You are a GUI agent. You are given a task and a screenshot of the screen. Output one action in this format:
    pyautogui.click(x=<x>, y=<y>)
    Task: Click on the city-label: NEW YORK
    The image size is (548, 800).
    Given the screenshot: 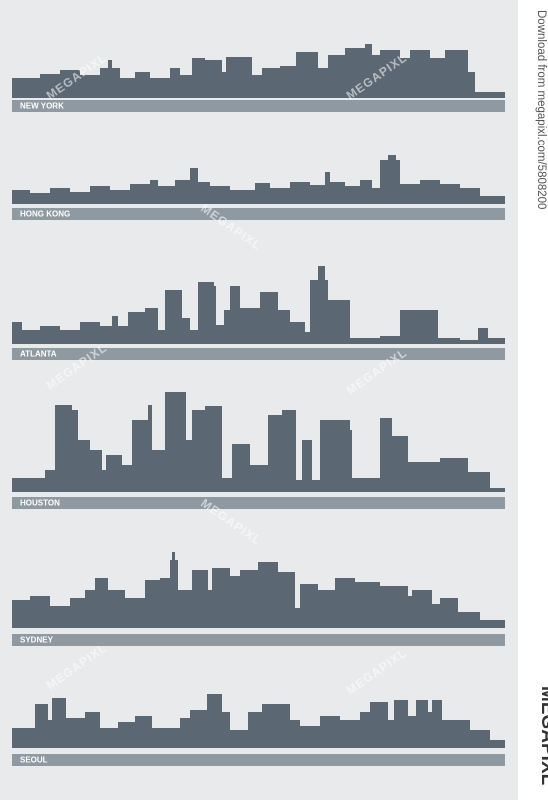 What is the action you would take?
    pyautogui.click(x=42, y=106)
    